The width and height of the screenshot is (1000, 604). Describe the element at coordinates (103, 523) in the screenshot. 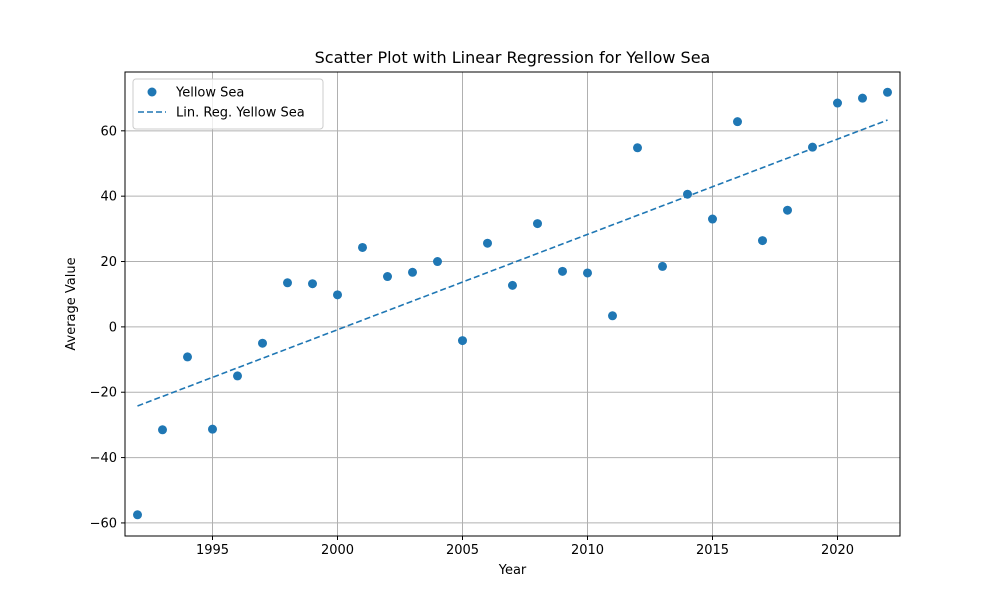

I see `y-tick-label: −60` at that location.